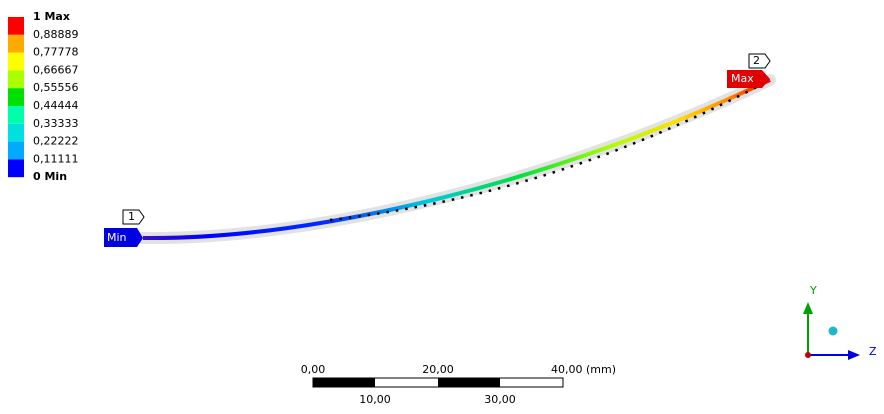  What do you see at coordinates (117, 237) in the screenshot?
I see `probe-label: Min` at bounding box center [117, 237].